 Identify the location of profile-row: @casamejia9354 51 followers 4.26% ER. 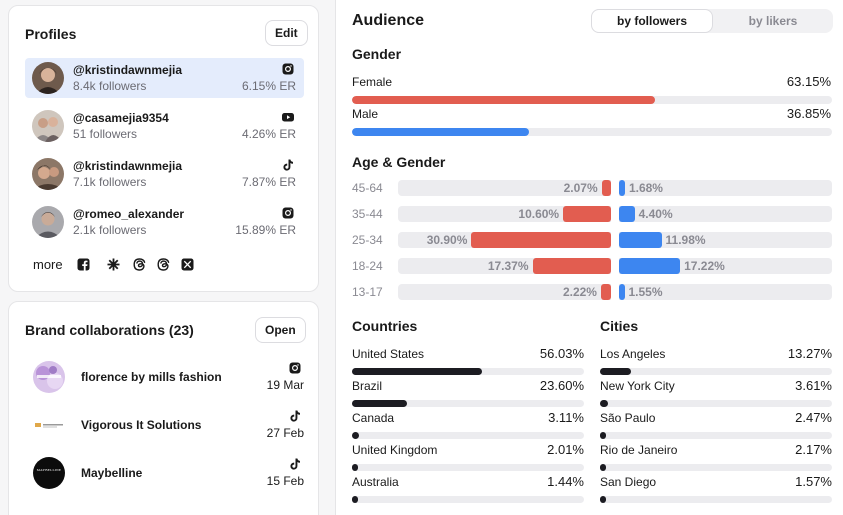
(164, 126).